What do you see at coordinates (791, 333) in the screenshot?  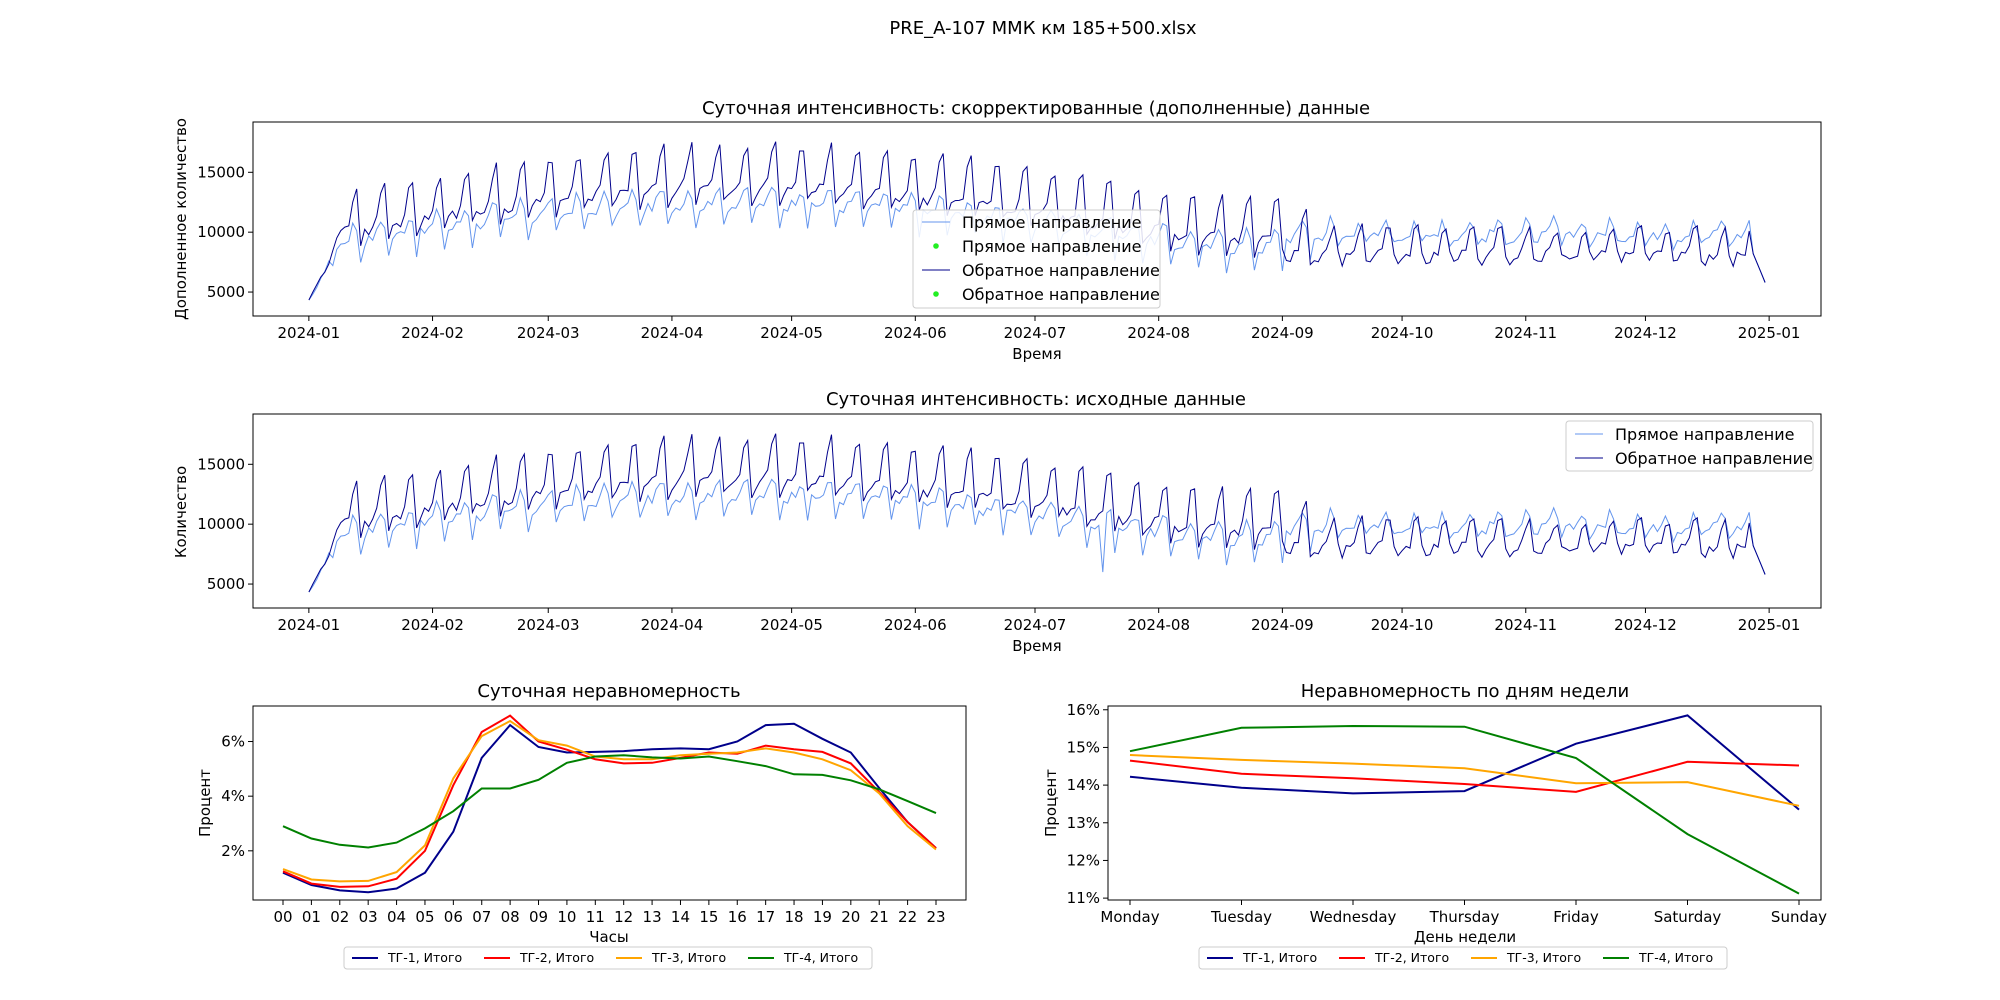 I see `x-tick-label: 2024-05` at bounding box center [791, 333].